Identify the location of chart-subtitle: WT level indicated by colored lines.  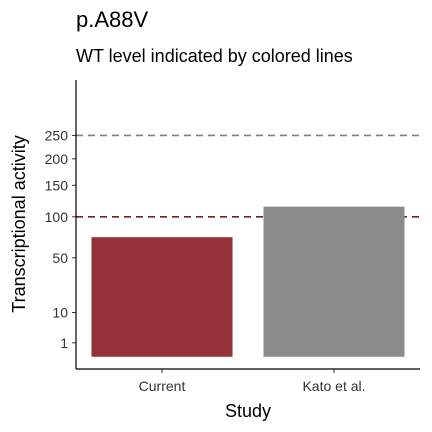
(214, 56).